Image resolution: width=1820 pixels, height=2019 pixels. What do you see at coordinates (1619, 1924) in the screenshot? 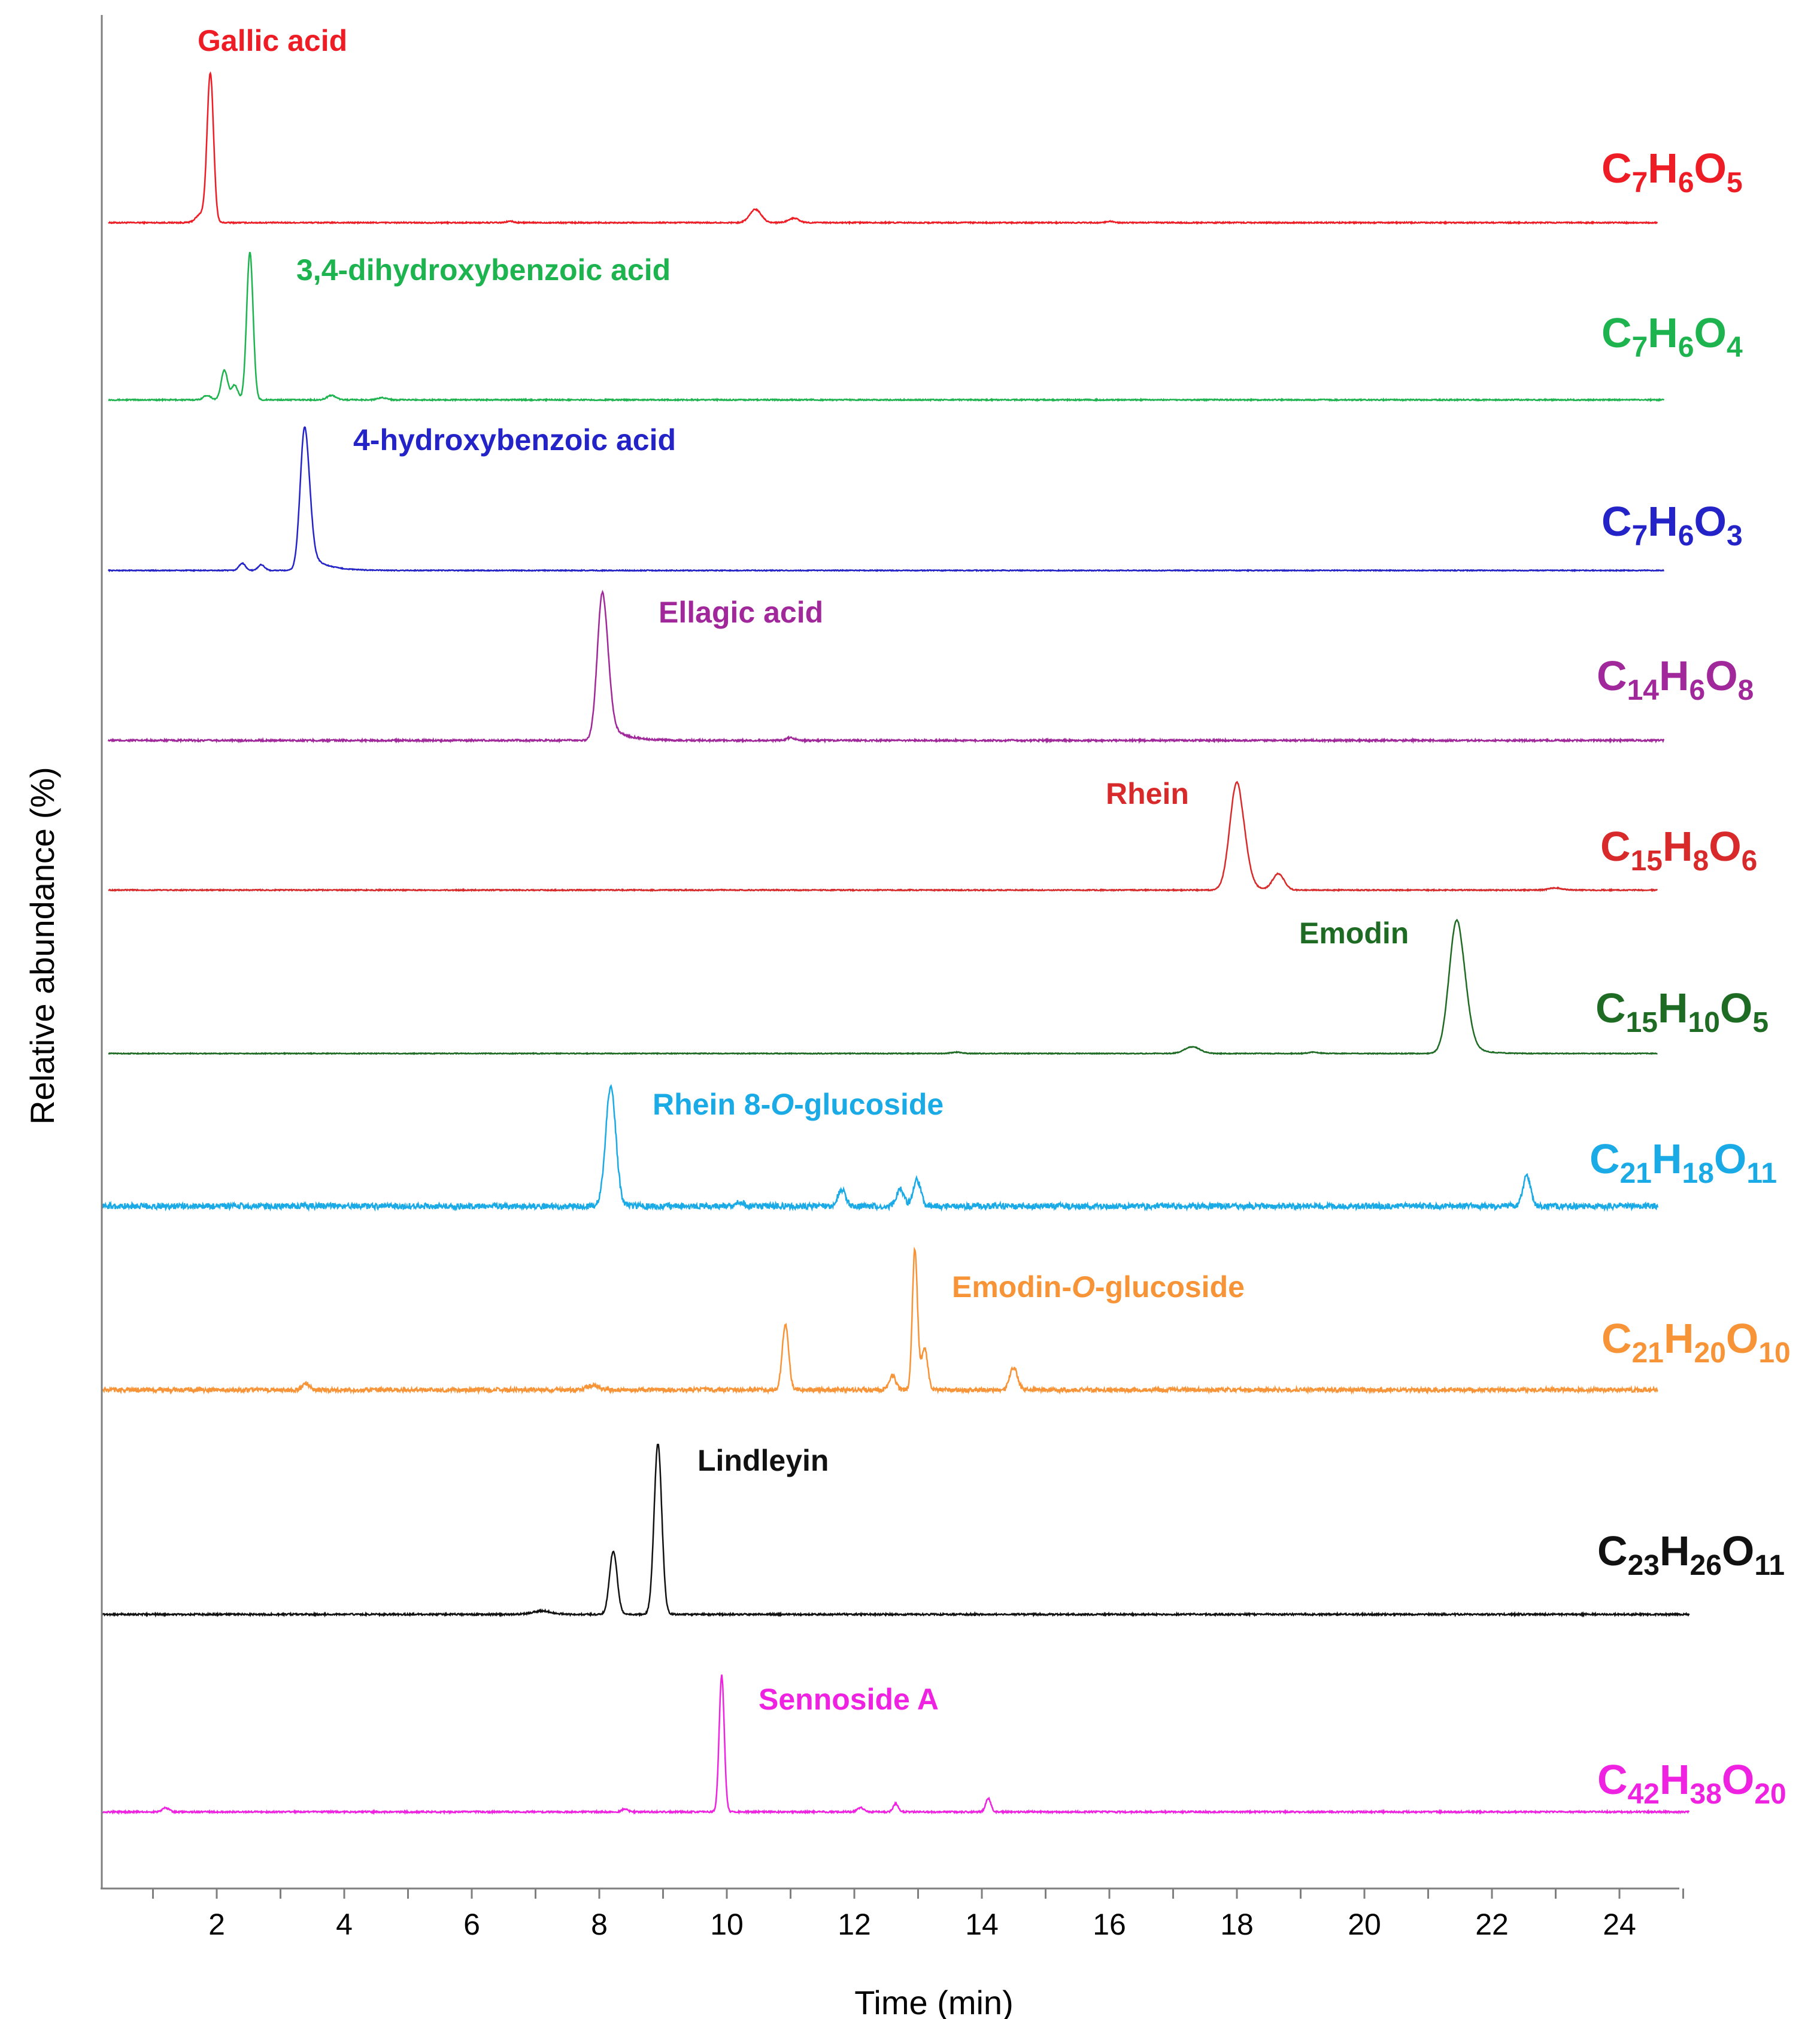
I see `x-tick-label: 24` at bounding box center [1619, 1924].